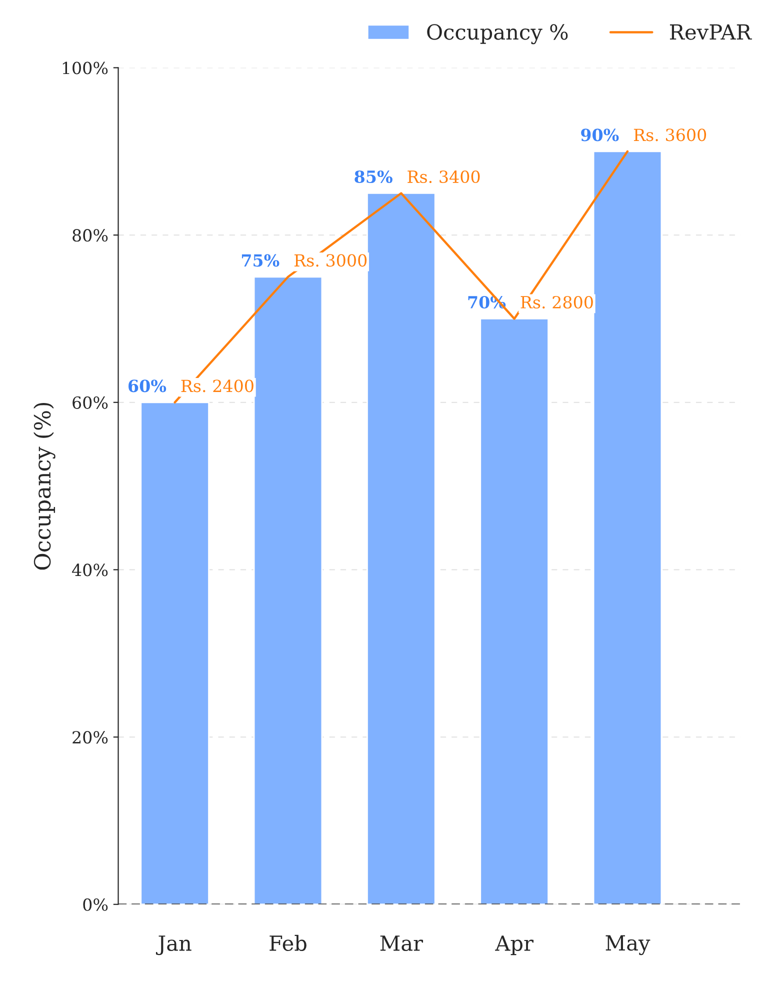 The image size is (778, 996). What do you see at coordinates (95, 904) in the screenshot?
I see `y-tick-label: 0%` at bounding box center [95, 904].